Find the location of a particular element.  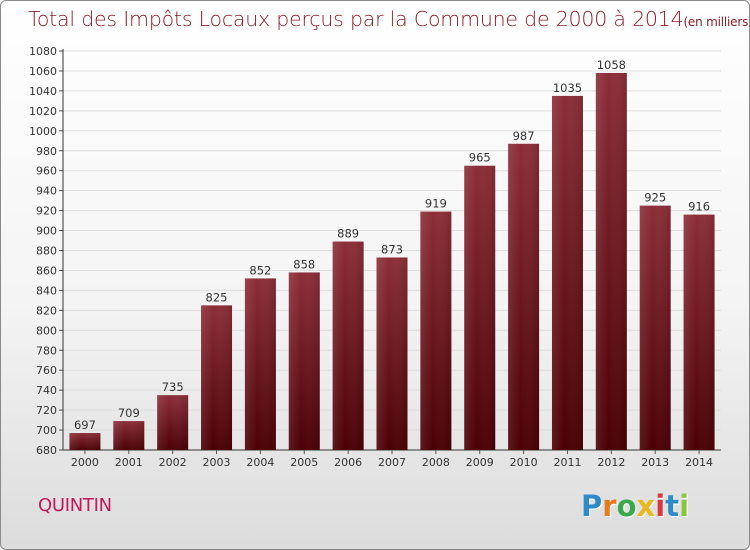

value-label-2002: 735 is located at coordinates (173, 387).